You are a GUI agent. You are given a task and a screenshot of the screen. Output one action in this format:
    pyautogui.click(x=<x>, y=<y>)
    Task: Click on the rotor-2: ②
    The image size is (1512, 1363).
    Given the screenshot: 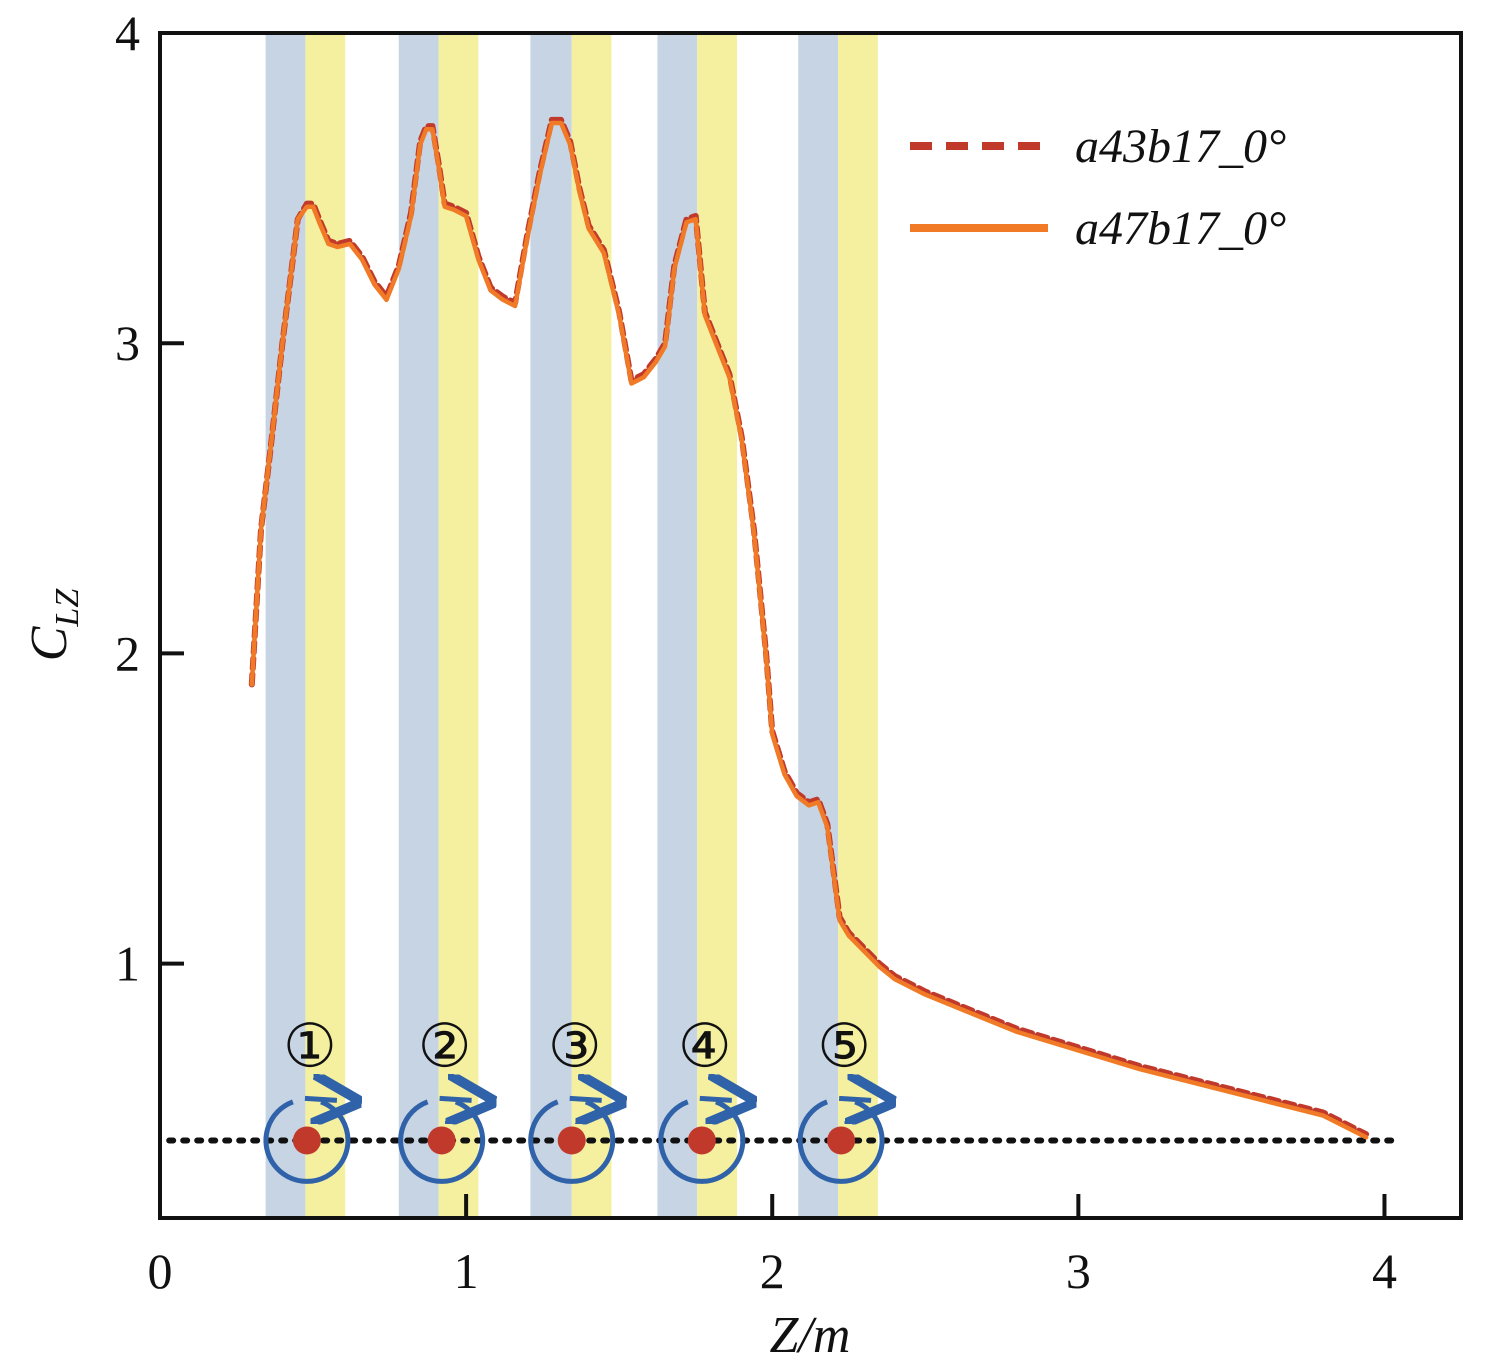 What is the action you would take?
    pyautogui.click(x=440, y=1097)
    